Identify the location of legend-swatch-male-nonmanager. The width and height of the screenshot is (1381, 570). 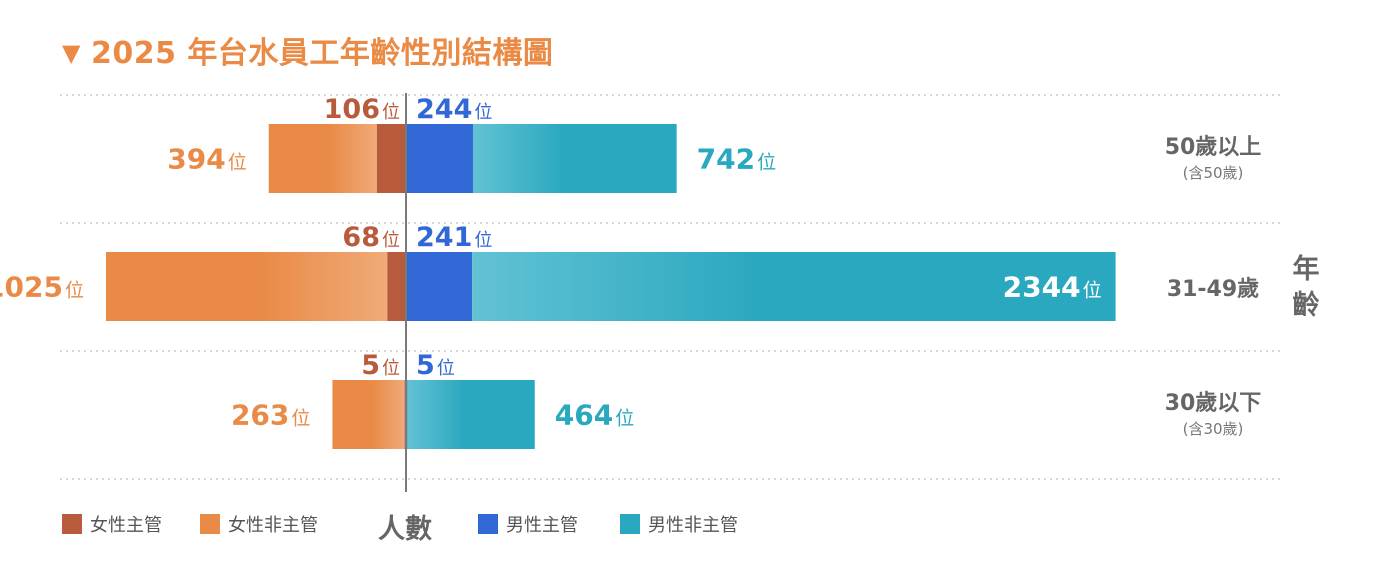
(630, 524).